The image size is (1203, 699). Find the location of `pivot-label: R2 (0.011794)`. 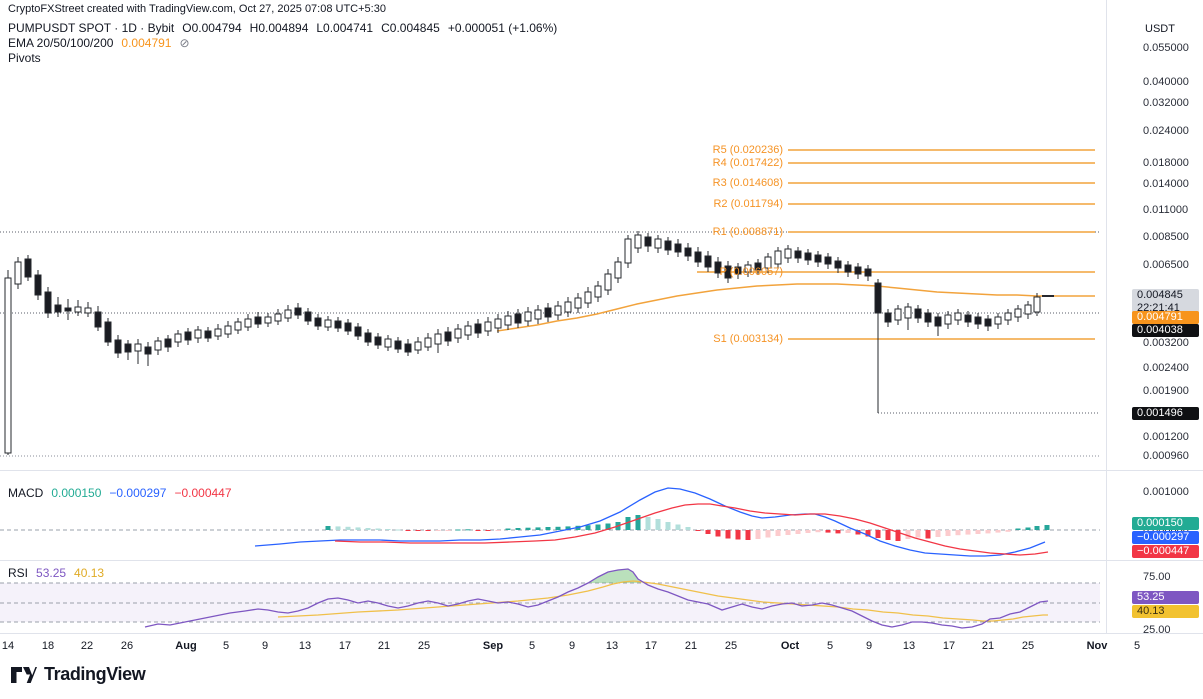

pivot-label: R2 (0.011794) is located at coordinates (748, 204).